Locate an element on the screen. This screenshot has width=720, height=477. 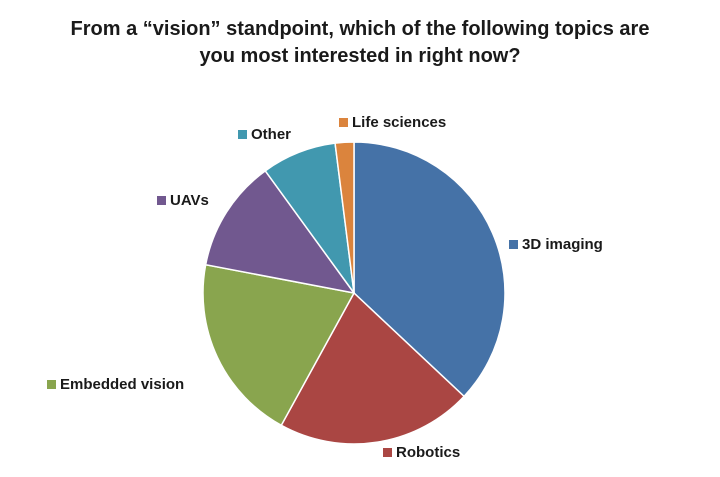
slice-label-text: UAVs is located at coordinates (189, 200).